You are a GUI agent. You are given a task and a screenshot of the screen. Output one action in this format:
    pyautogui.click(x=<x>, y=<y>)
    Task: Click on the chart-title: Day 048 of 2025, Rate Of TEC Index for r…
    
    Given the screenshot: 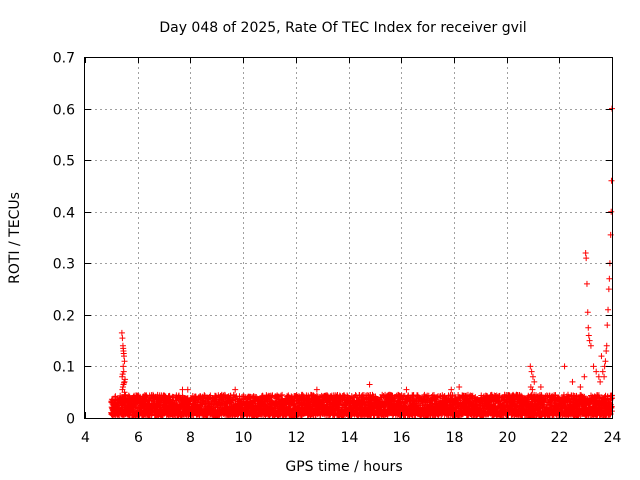 What is the action you would take?
    pyautogui.click(x=342, y=28)
    